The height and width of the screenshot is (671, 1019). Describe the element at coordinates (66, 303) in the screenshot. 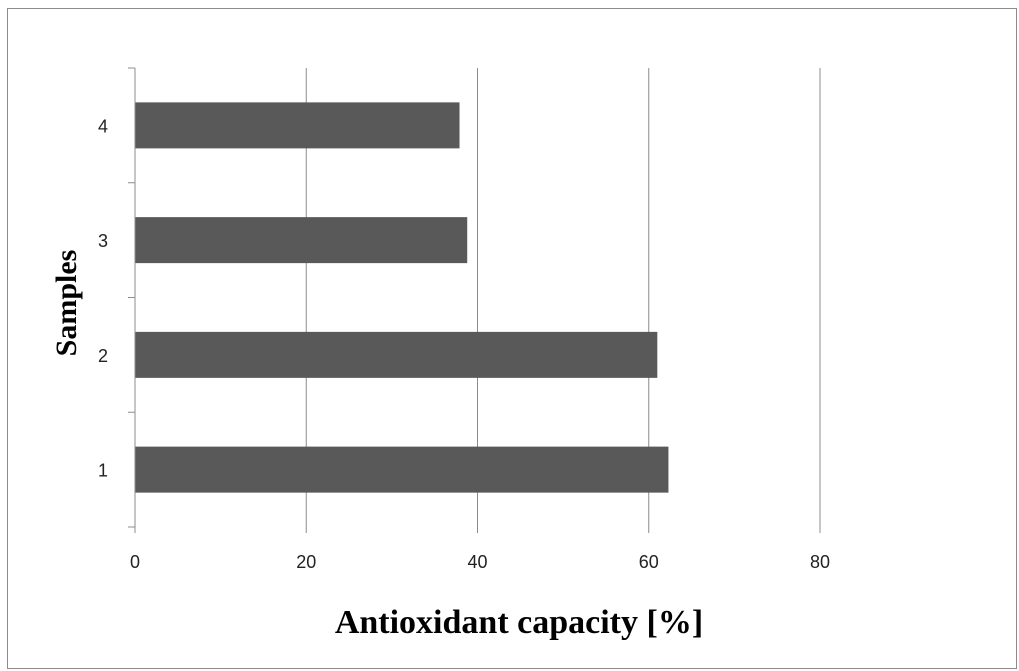

I see `y-axis-title: Samples` at that location.